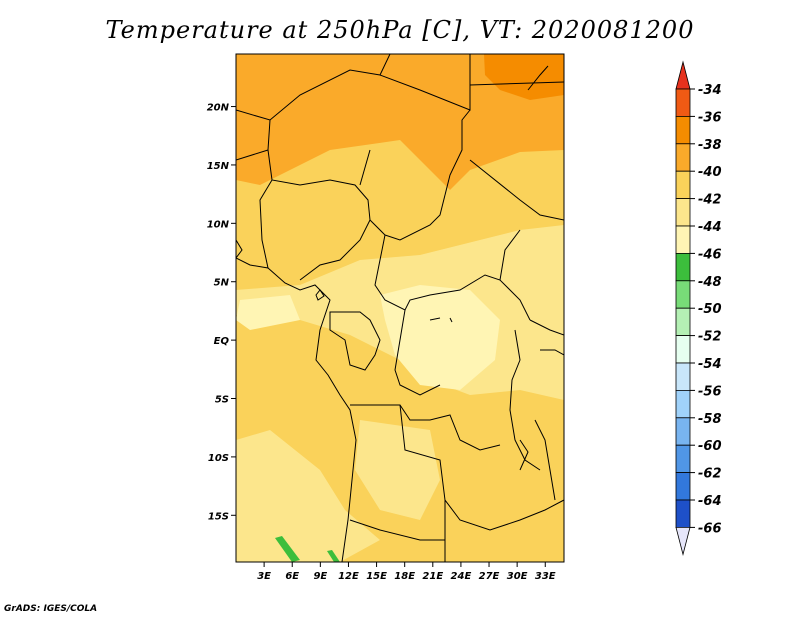  What do you see at coordinates (710, 227) in the screenshot?
I see `colorbar-label: -44` at bounding box center [710, 227].